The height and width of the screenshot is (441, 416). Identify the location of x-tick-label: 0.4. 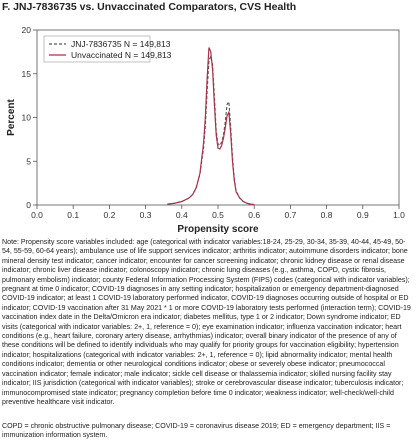
(182, 215).